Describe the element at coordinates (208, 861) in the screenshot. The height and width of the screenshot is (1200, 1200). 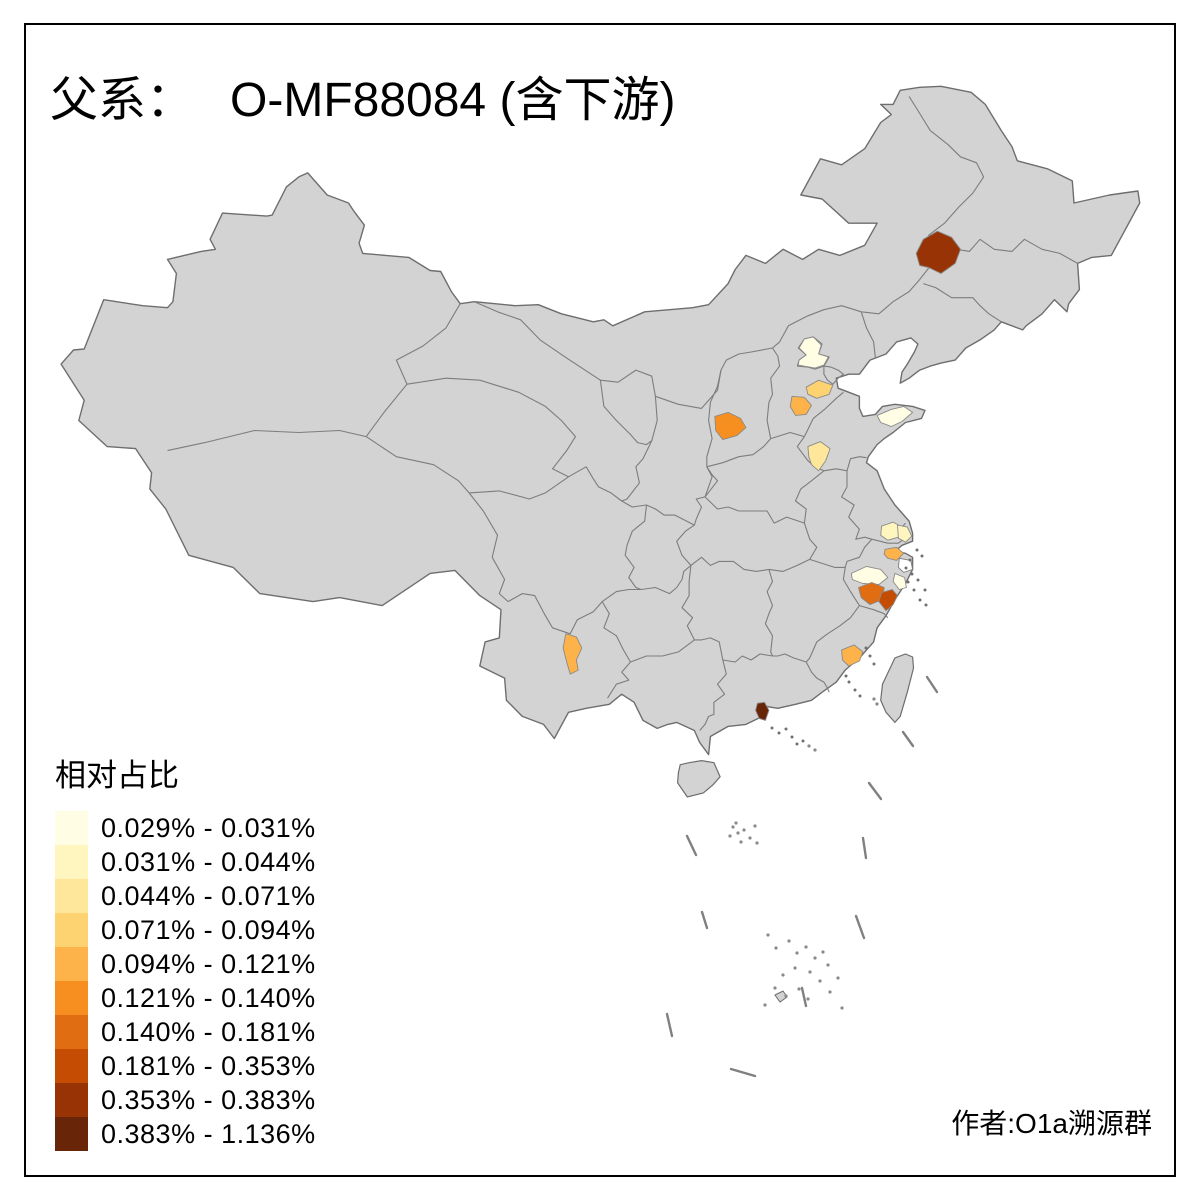
I see `legend-label: 0.031% - 0.044%` at that location.